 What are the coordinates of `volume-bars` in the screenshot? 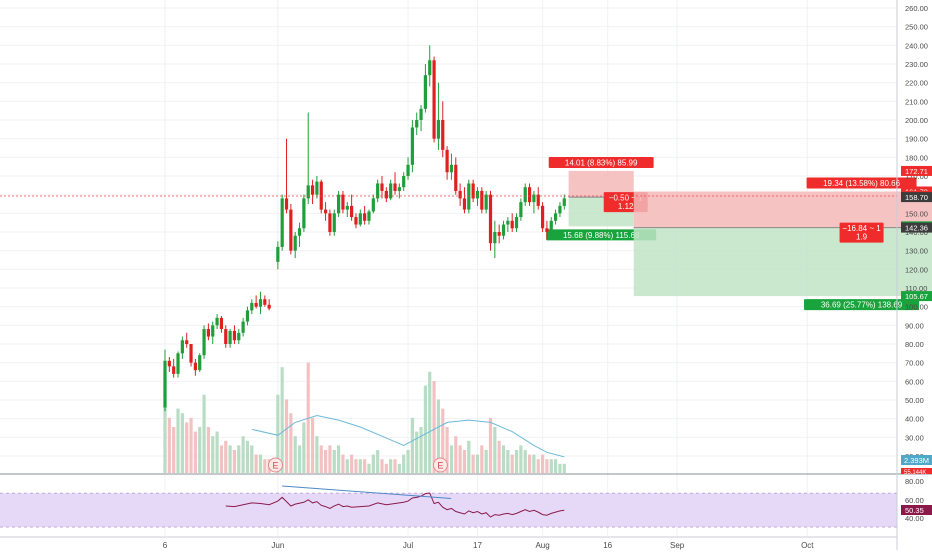 It's located at (364, 417).